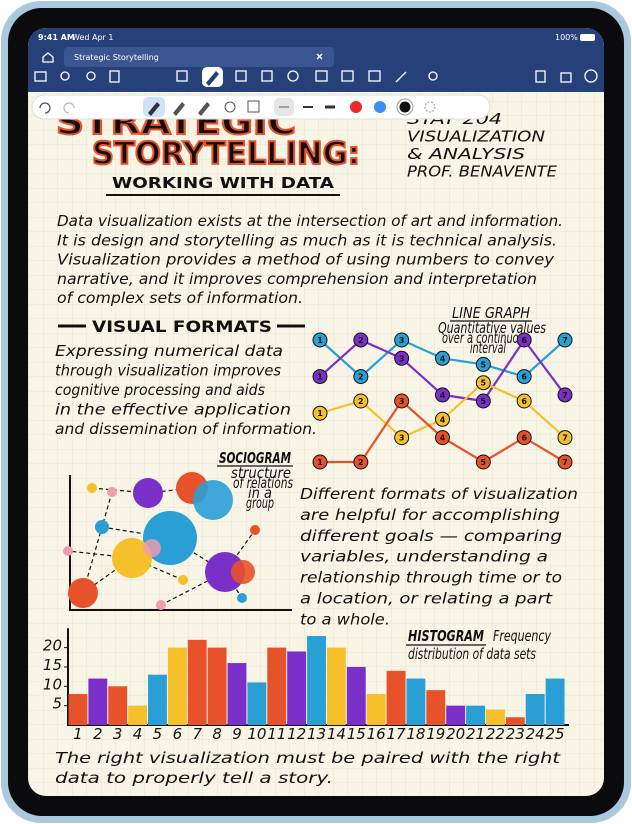  Describe the element at coordinates (69, 108) in the screenshot. I see `redo-button` at that location.